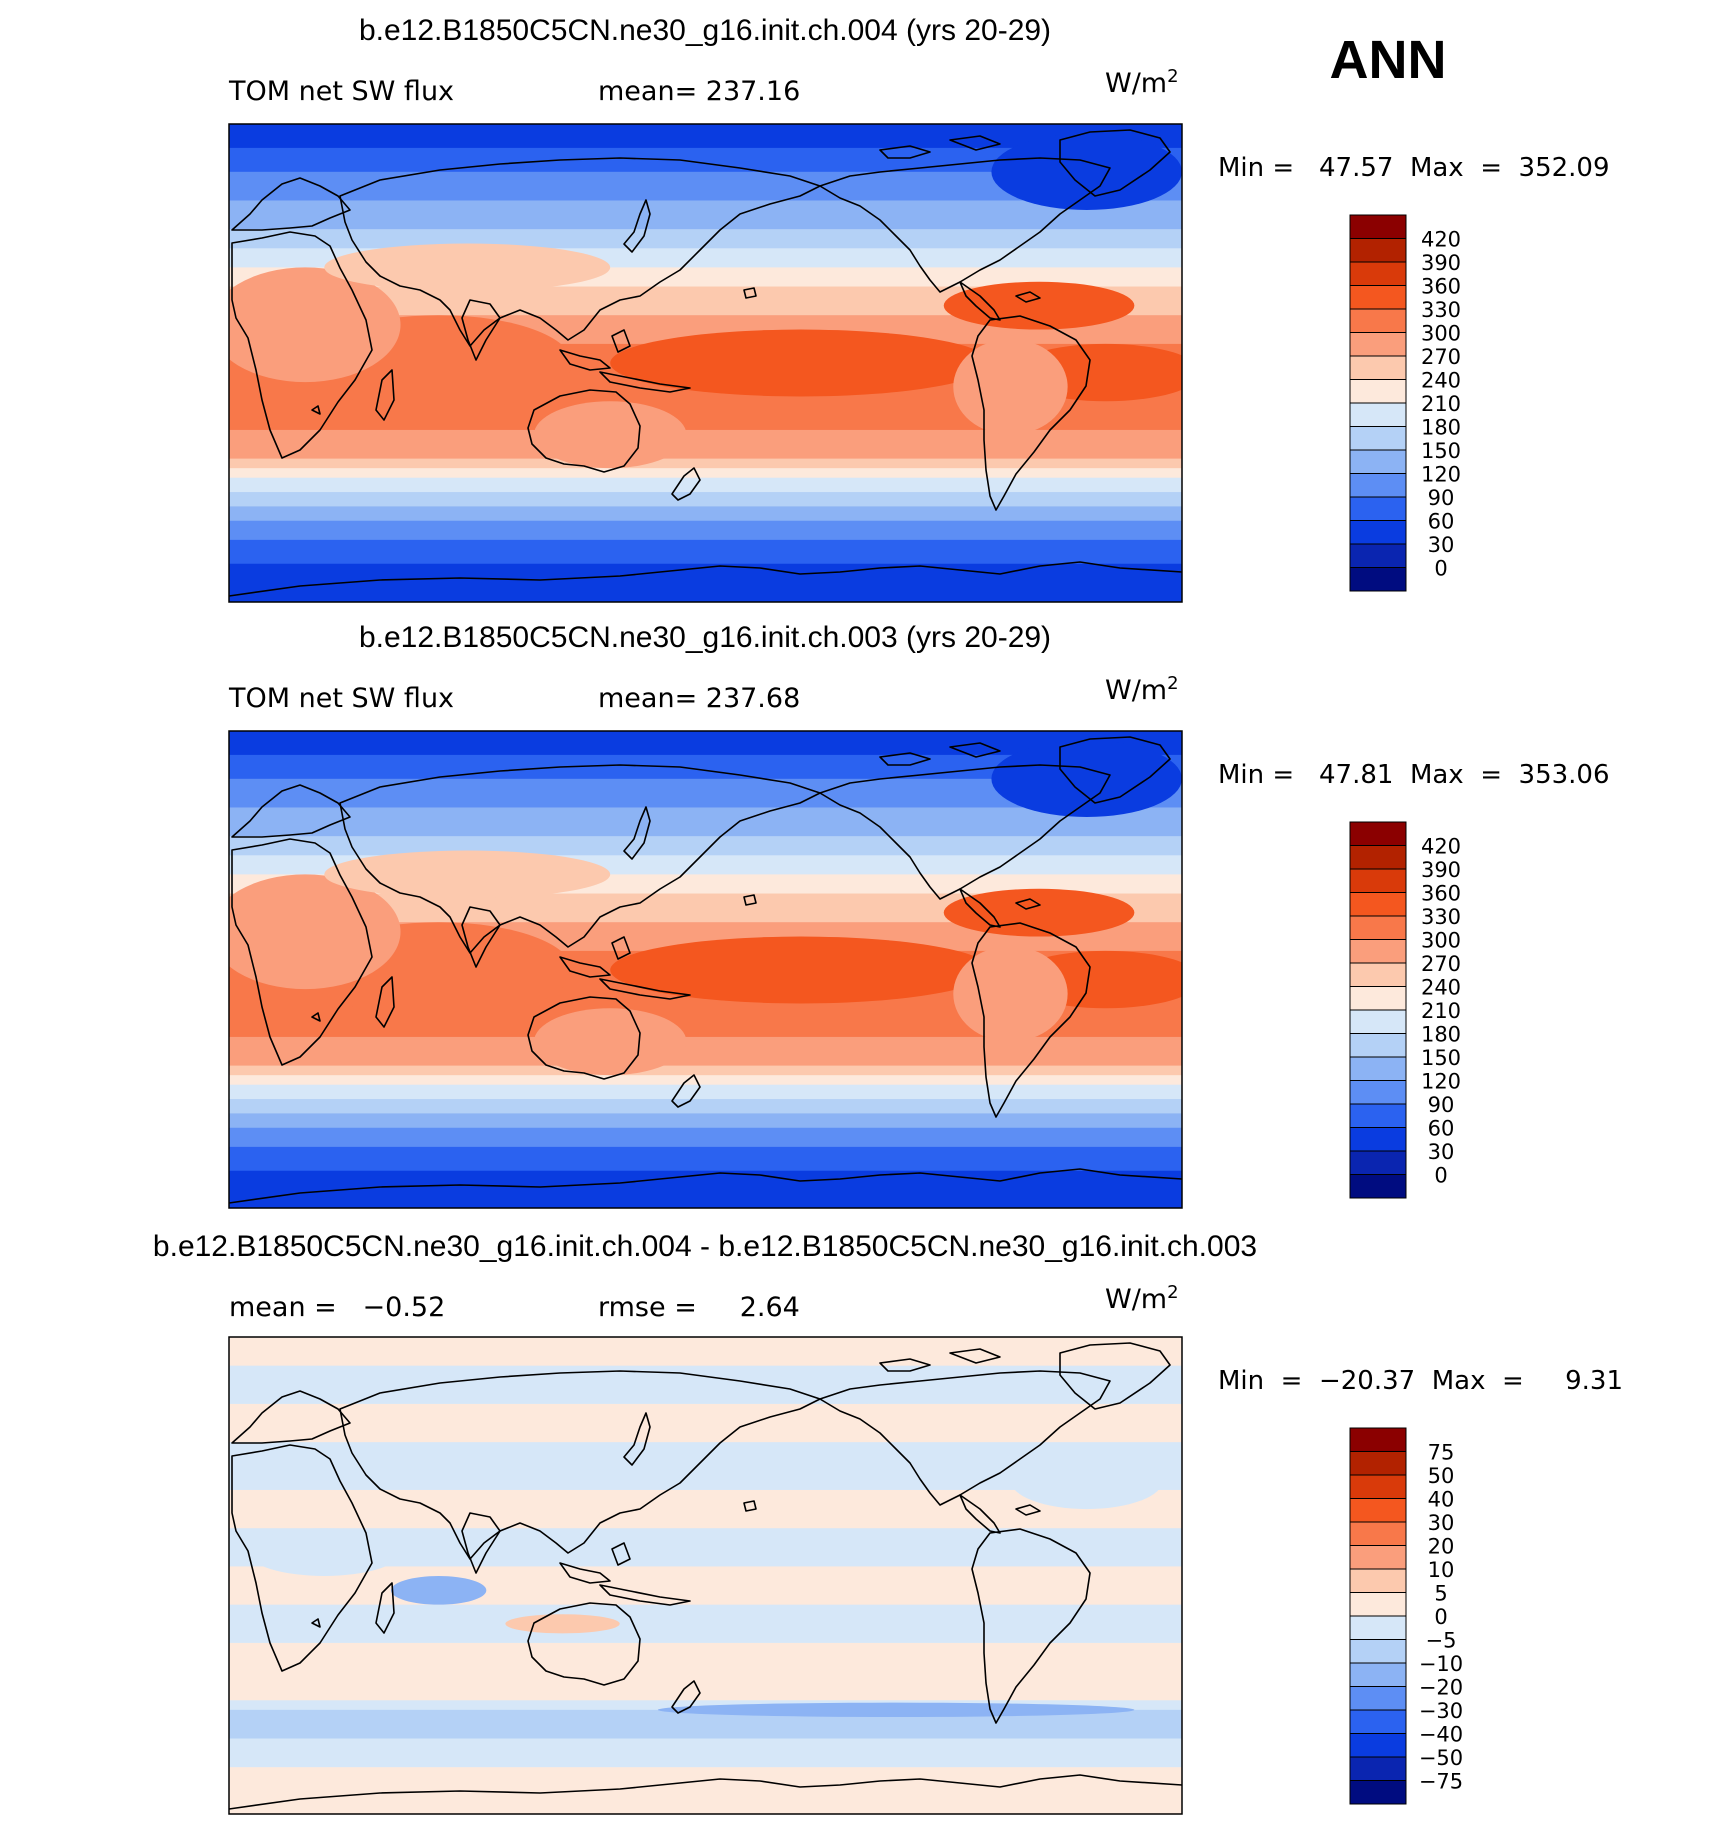 The width and height of the screenshot is (1710, 1836). Describe the element at coordinates (1441, 240) in the screenshot. I see `colorbar-label: 420` at that location.